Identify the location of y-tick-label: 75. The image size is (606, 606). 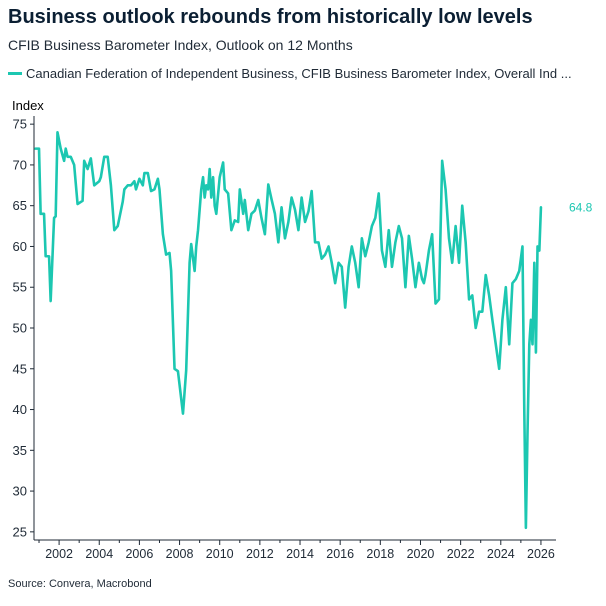
(20, 124).